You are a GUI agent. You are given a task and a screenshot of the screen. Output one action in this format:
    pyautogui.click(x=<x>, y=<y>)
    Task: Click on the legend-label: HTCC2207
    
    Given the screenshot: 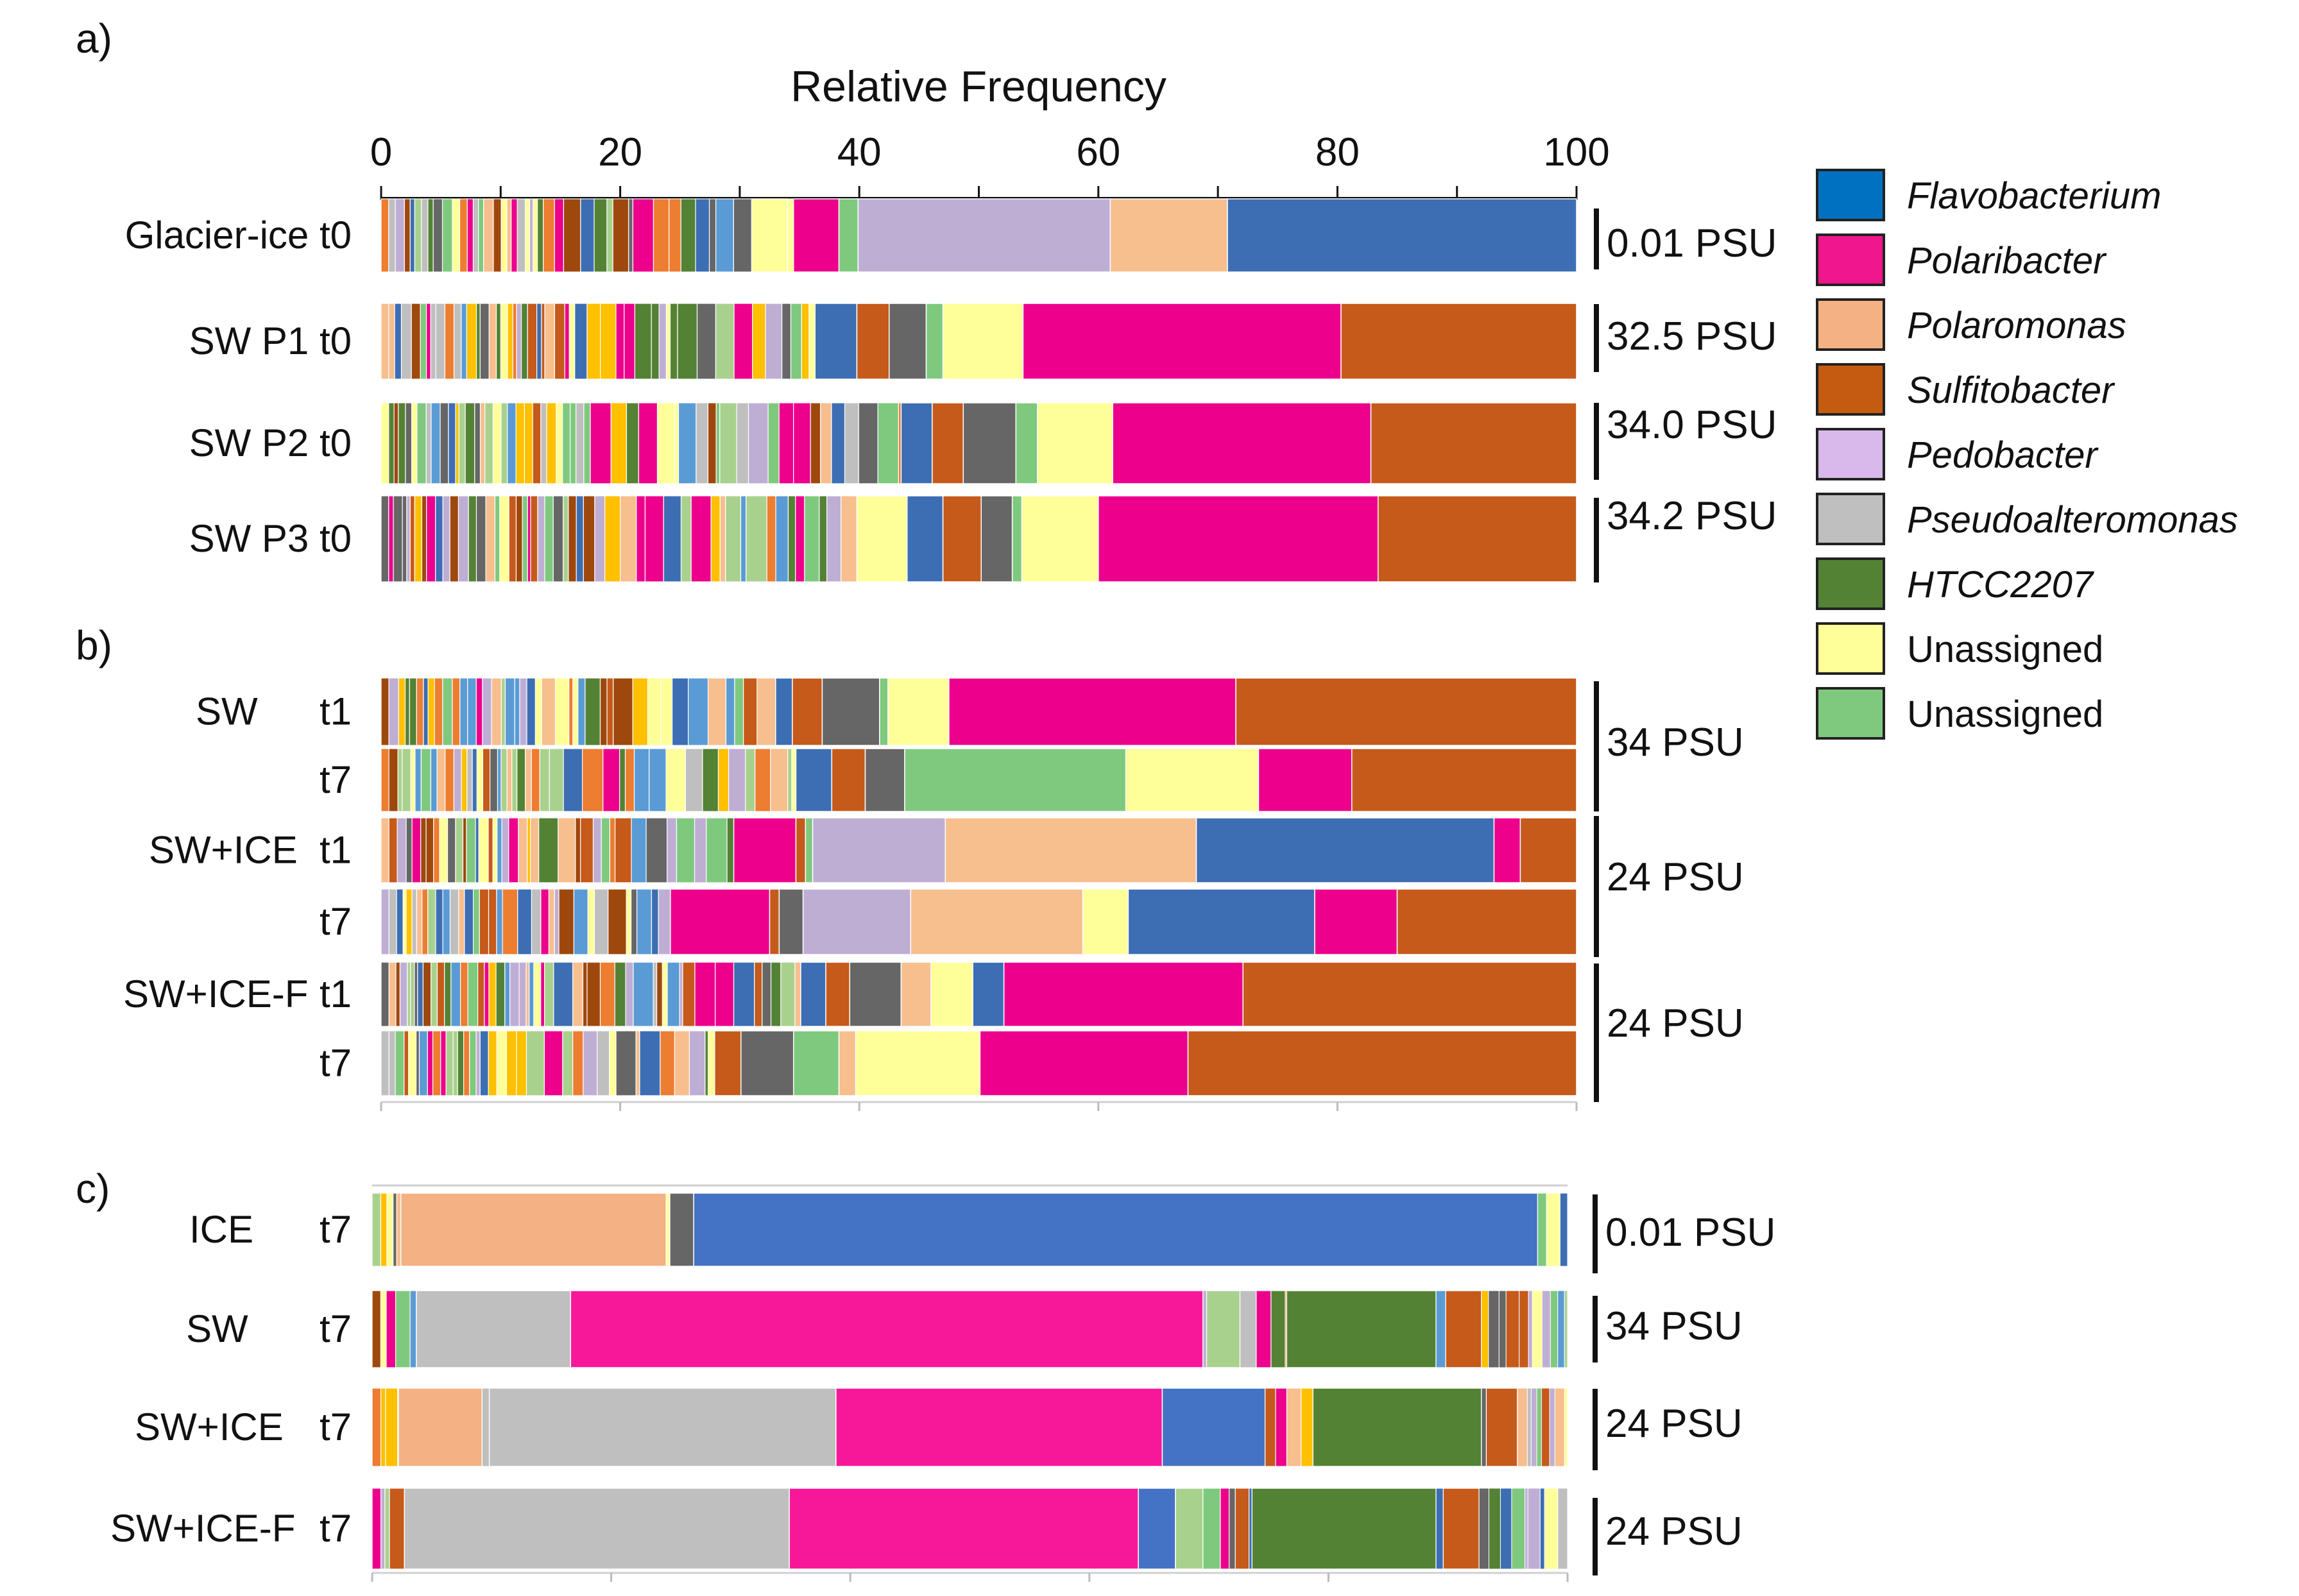 What is the action you would take?
    pyautogui.click(x=2001, y=585)
    